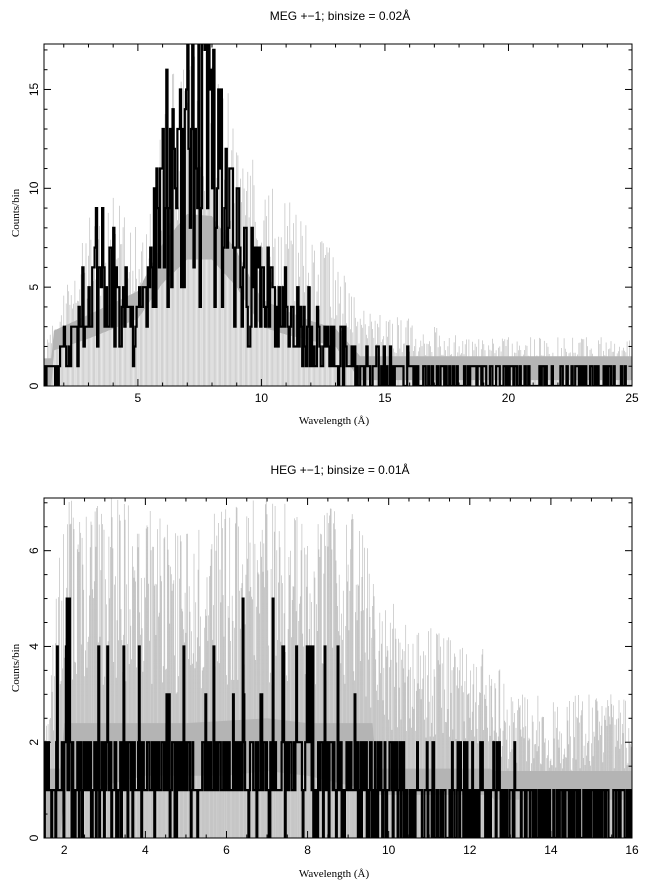 Image resolution: width=649 pixels, height=891 pixels. Describe the element at coordinates (509, 398) in the screenshot. I see `x-tick-label: 20` at that location.